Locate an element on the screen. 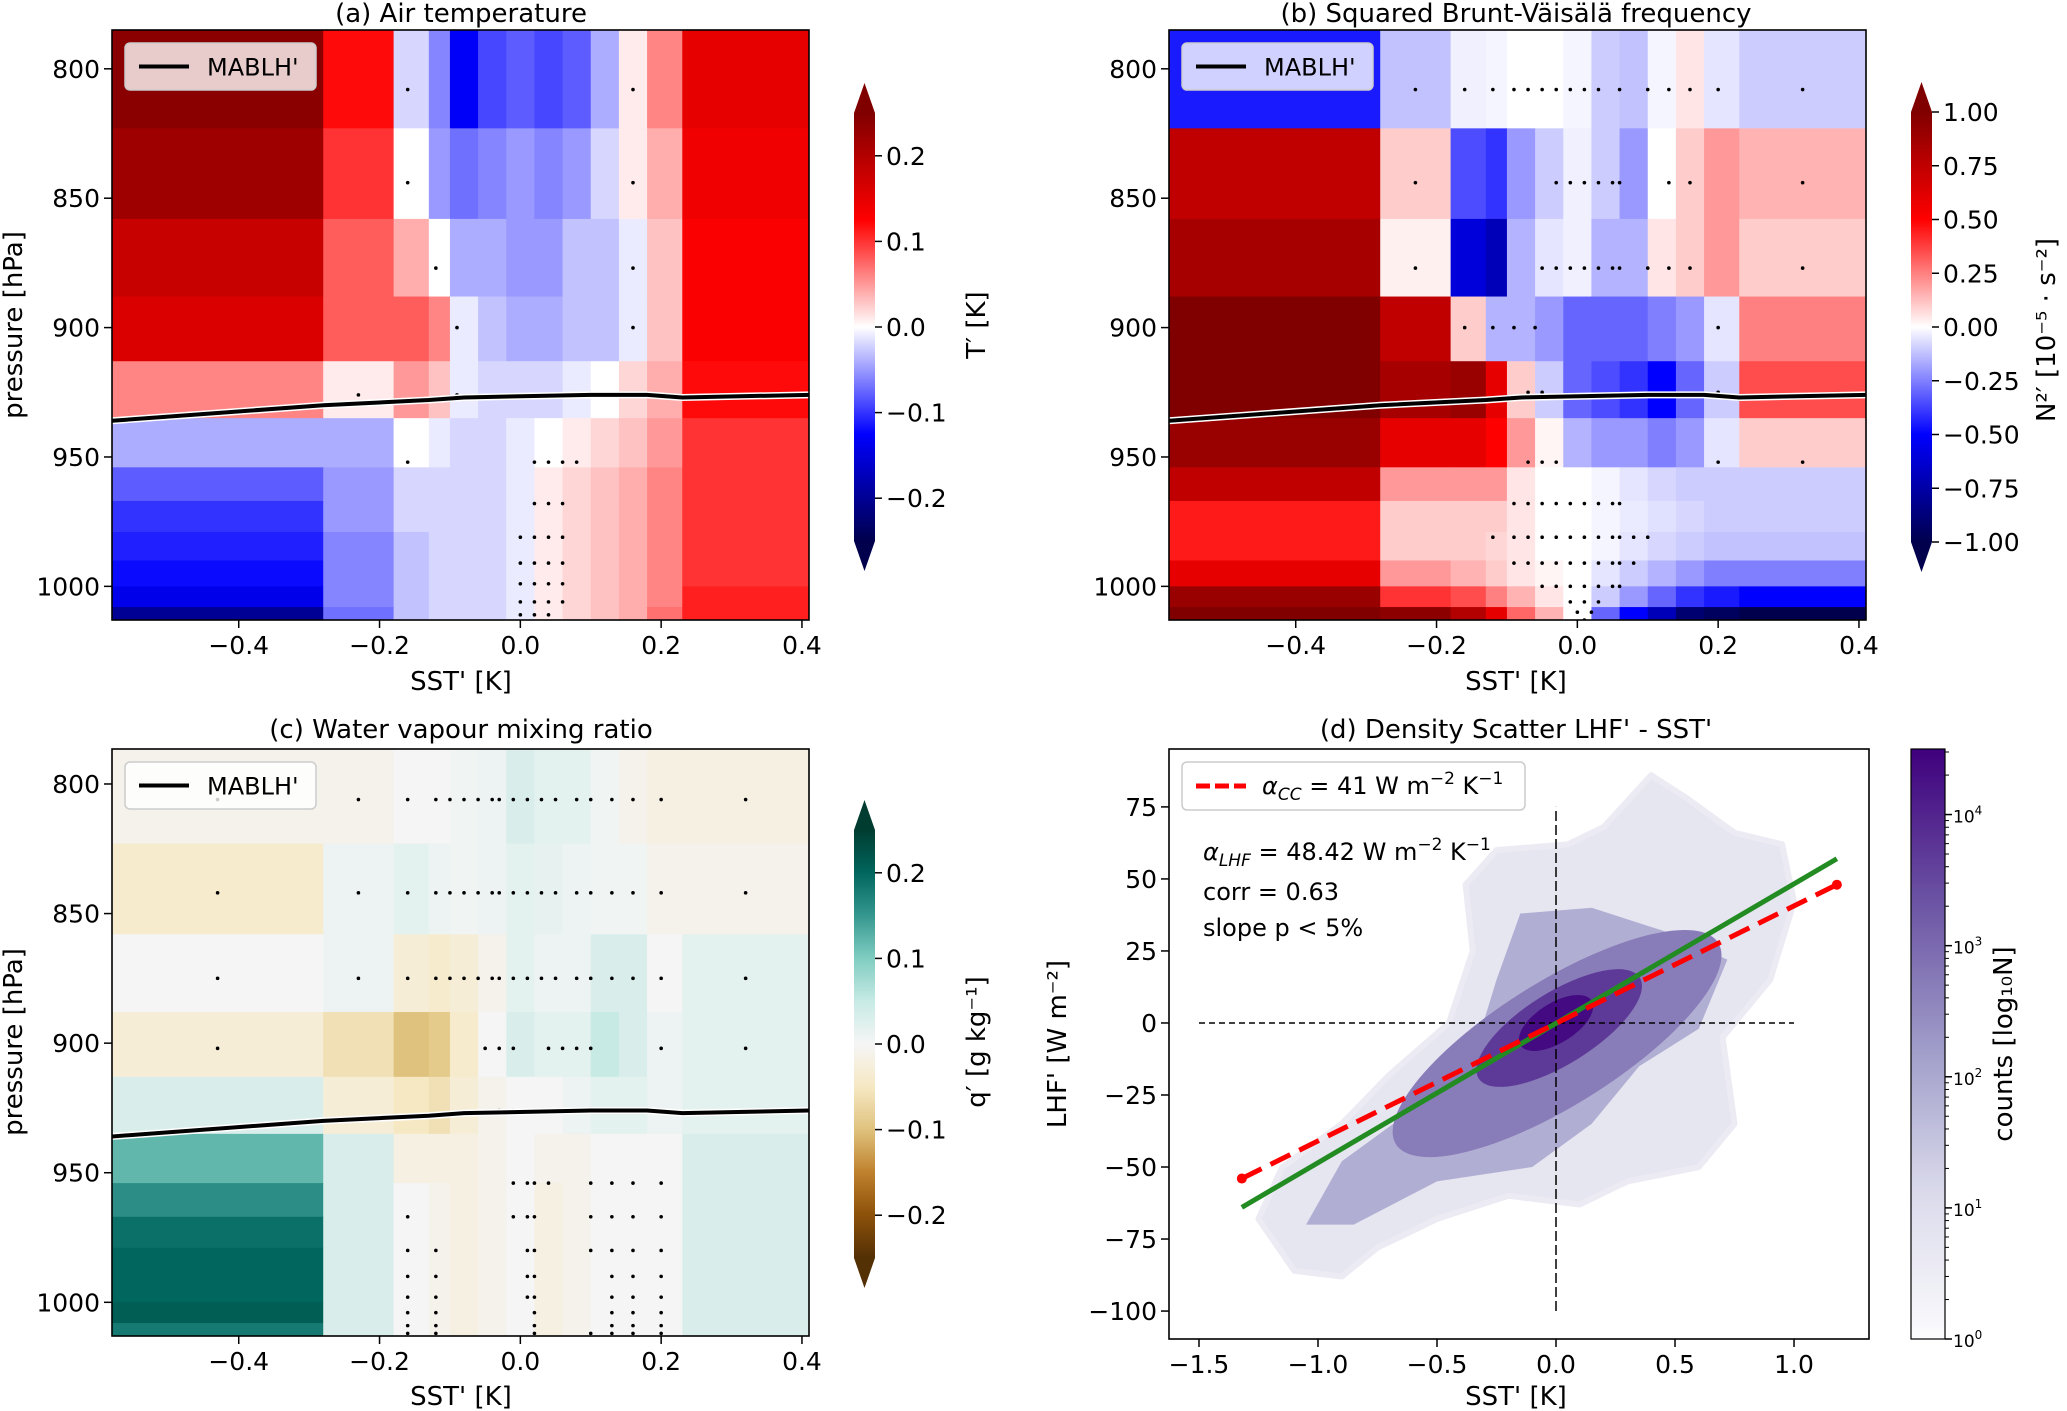 Image resolution: width=2067 pixels, height=1411 pixels. panel-a-colorbar-tick-label: 0.1 is located at coordinates (906, 241).